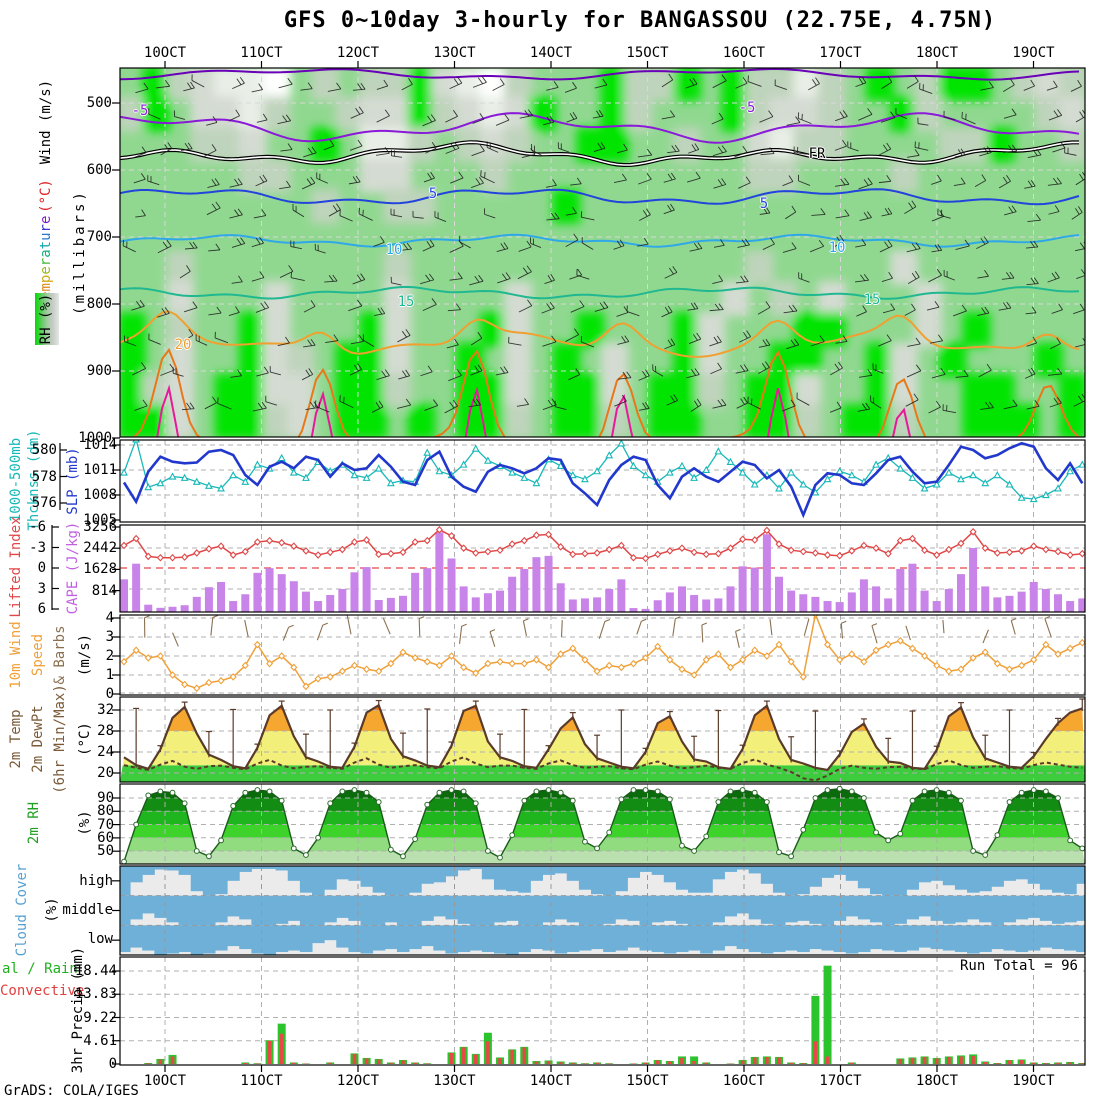 Image resolution: width=1100 pixels, height=1100 pixels. Describe the element at coordinates (22, 910) in the screenshot. I see `cloud-axis-label: Cloud Cover` at that location.